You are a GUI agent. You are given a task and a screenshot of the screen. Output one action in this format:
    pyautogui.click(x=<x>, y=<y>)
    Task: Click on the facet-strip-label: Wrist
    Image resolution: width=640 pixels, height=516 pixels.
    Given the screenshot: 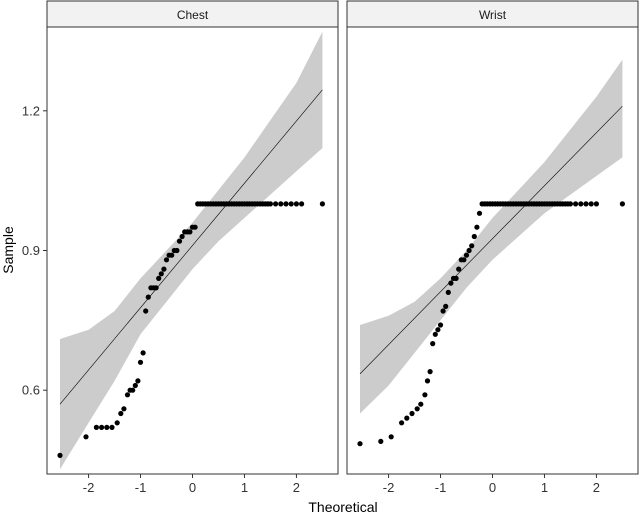 What is the action you would take?
    pyautogui.click(x=493, y=15)
    